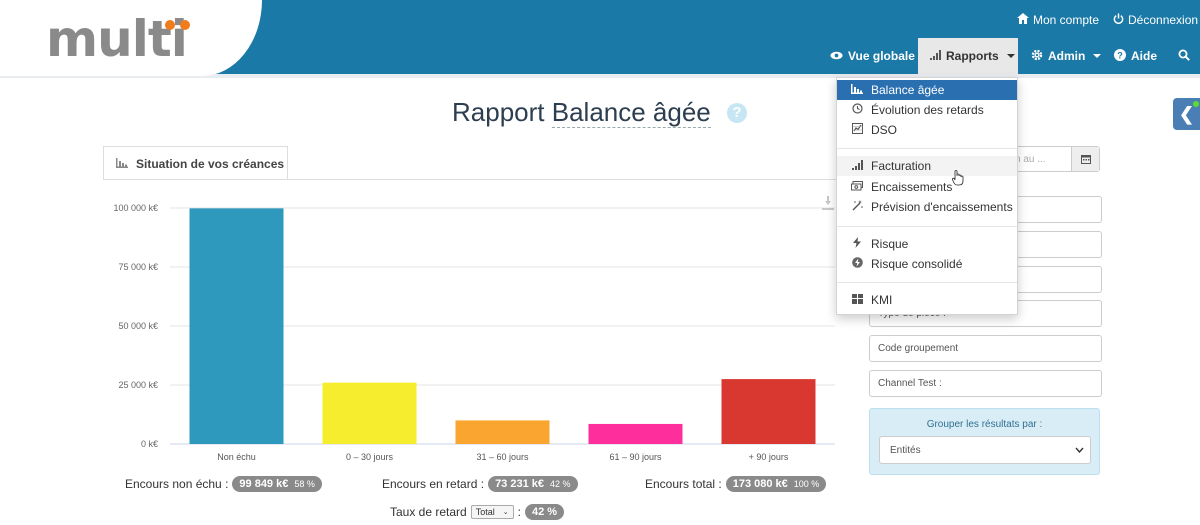 The image size is (1200, 525). I want to click on summary-total: Encours total : 173 080 k€ 100 %, so click(736, 484).